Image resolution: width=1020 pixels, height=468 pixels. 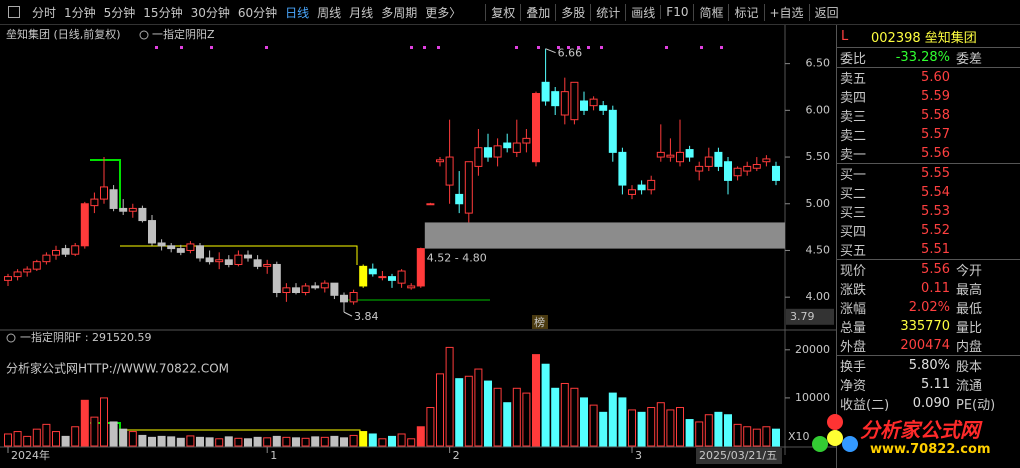 What do you see at coordinates (607, 12) in the screenshot?
I see `tool-button: 统计` at bounding box center [607, 12].